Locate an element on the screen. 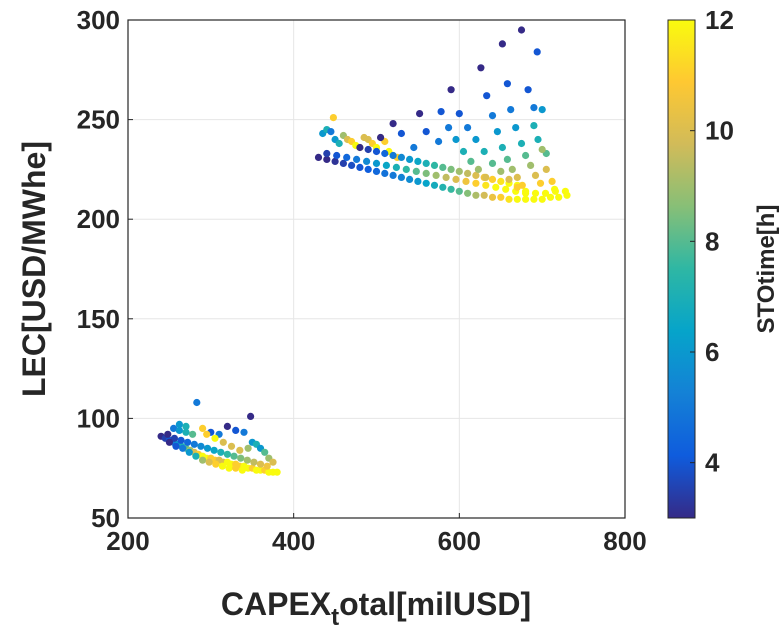 This screenshot has width=783, height=635. x-tick-labels: 200 400 600 800 is located at coordinates (376, 541).